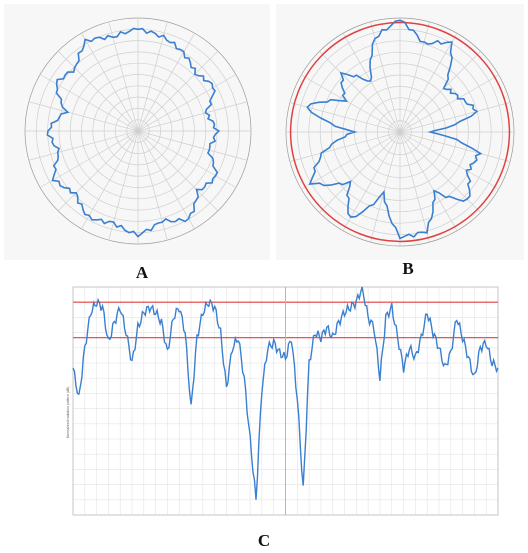  I want to click on y-axis-label: Normalized radiation pattern (dB), so click(68, 413).